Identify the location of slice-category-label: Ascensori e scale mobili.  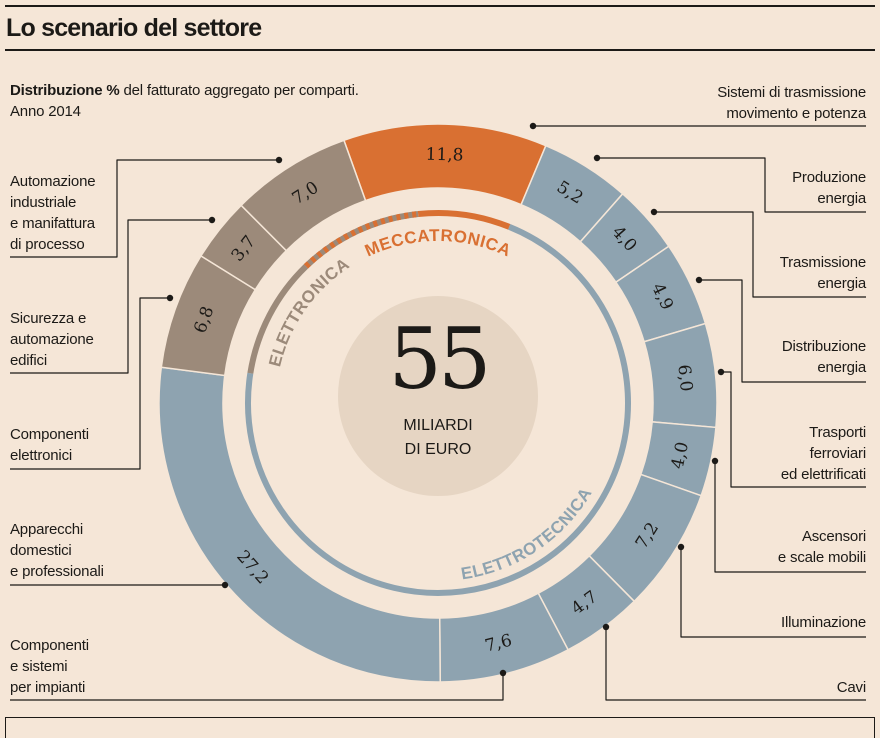
(822, 547).